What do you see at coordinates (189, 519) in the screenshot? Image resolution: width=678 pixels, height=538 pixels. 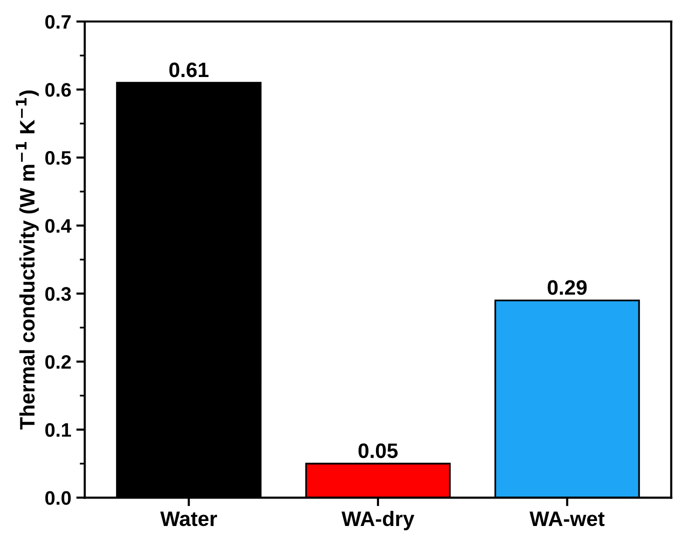 I see `x-tick-label: Water` at bounding box center [189, 519].